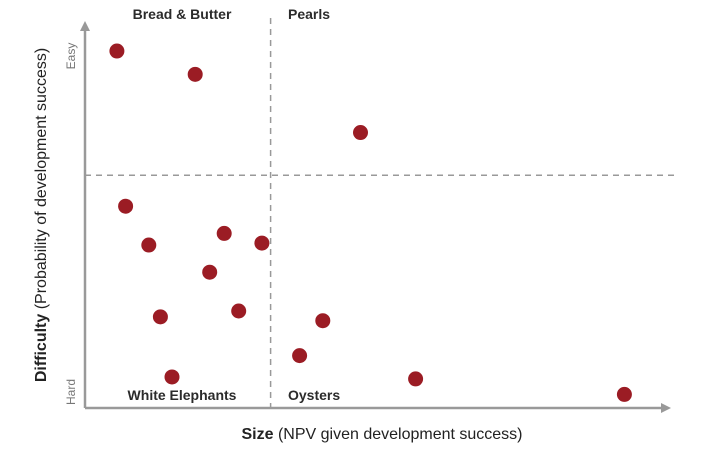 This screenshot has width=706, height=450. I want to click on x-axis-title: Size (NPV given development success), so click(381, 434).